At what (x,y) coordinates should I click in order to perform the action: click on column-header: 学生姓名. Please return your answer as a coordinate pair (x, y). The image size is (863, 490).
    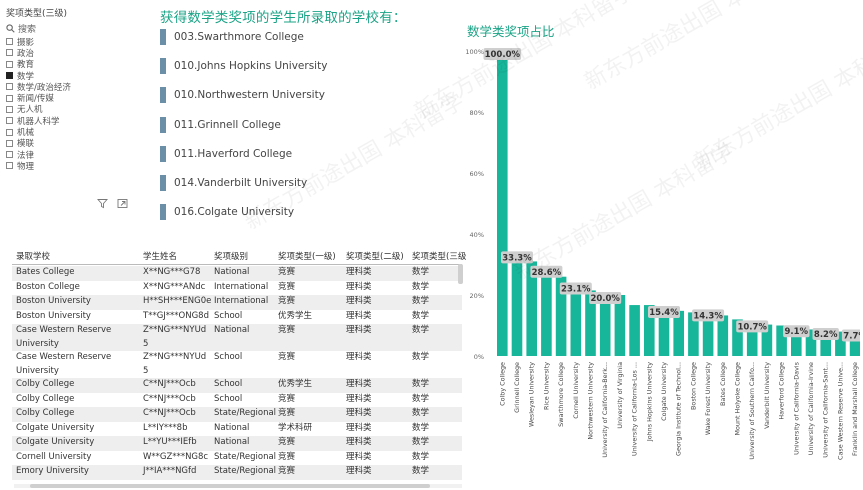
    Looking at the image, I should click on (160, 257).